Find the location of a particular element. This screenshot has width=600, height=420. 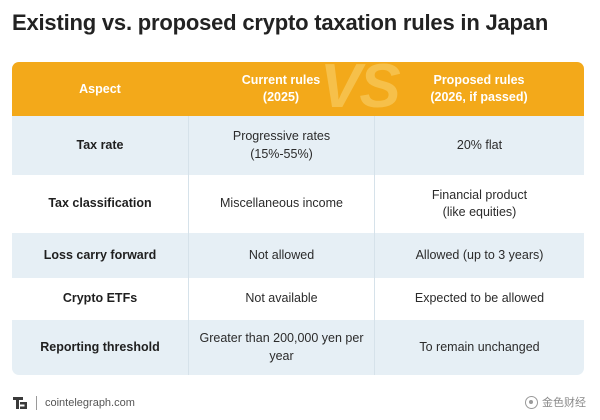

row-proposed: 20% flat is located at coordinates (479, 145).